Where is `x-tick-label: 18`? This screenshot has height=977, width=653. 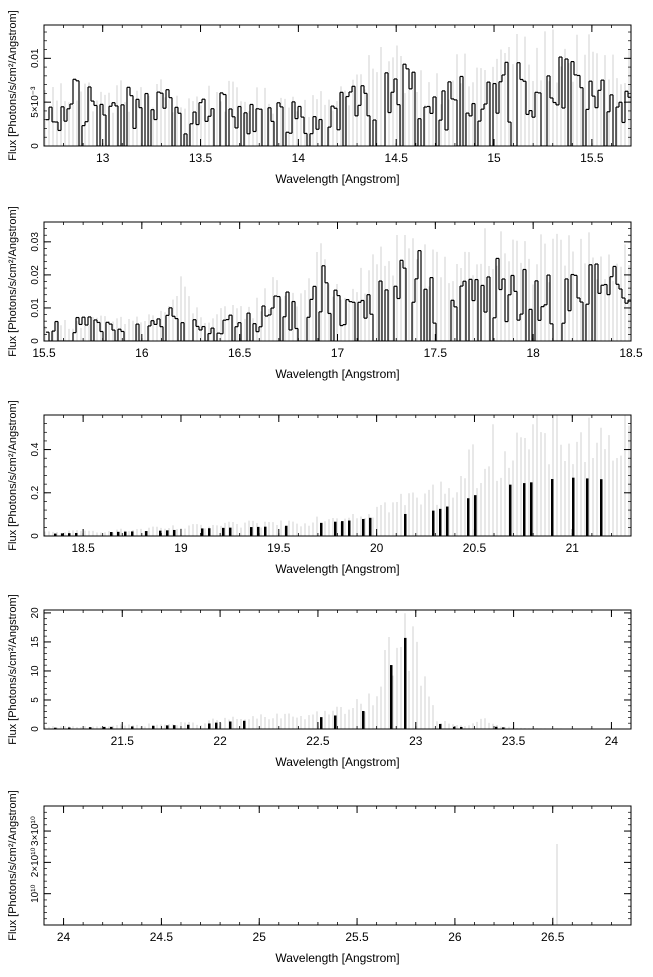 x-tick-label: 18 is located at coordinates (533, 353).